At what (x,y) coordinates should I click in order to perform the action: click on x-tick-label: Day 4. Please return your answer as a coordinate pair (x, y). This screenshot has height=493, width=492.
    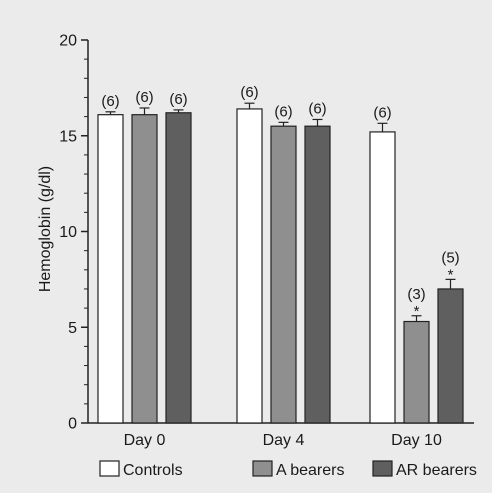
    Looking at the image, I should click on (284, 440).